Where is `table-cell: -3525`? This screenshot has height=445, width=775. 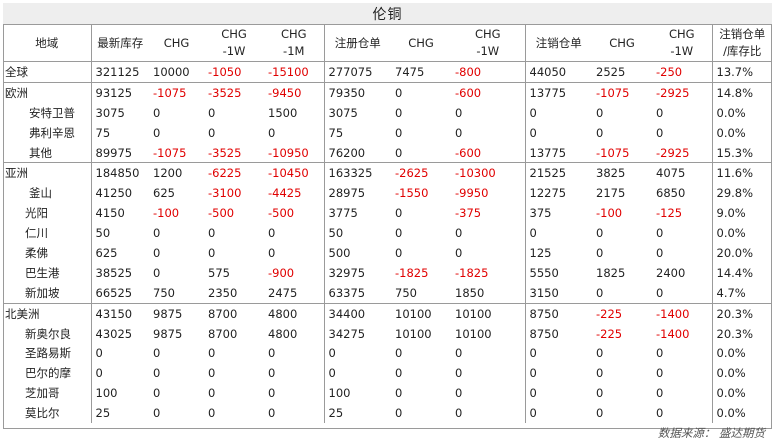
table-cell: -3525 is located at coordinates (234, 92).